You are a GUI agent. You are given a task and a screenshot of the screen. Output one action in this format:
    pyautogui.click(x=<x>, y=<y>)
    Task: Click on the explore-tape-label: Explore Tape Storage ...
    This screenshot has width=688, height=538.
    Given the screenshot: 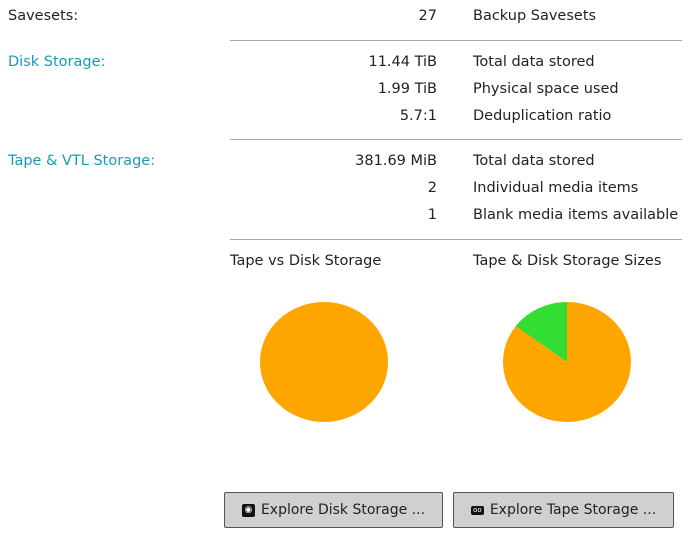 What is the action you would take?
    pyautogui.click(x=573, y=510)
    